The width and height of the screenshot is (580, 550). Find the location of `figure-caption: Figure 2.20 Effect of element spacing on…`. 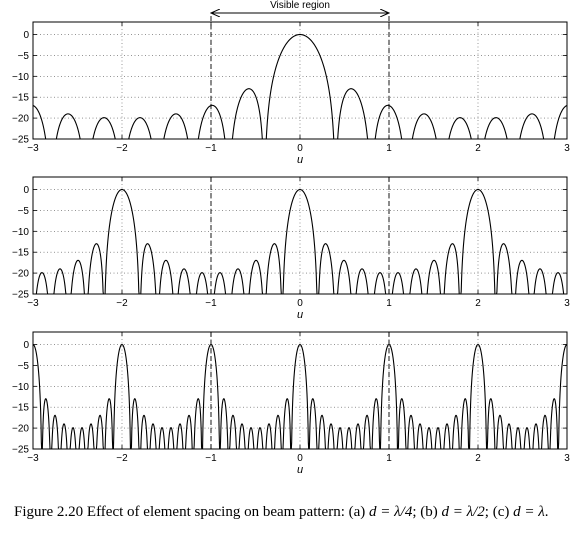

figure-caption: Figure 2.20 Effect of element spacing on… is located at coordinates (294, 512).